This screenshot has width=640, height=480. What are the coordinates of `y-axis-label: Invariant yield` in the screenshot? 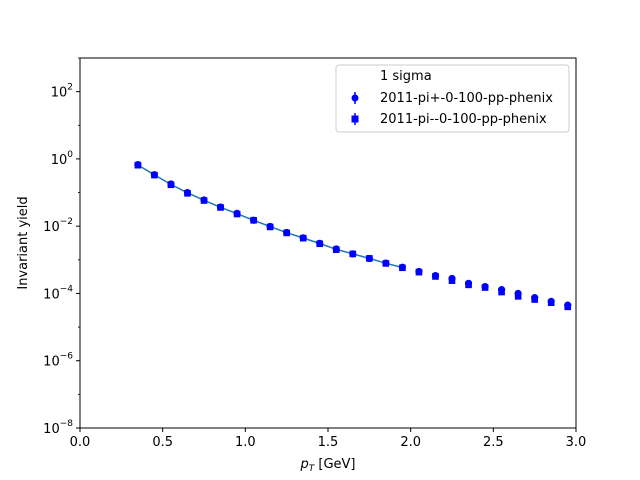 It's located at (23, 242).